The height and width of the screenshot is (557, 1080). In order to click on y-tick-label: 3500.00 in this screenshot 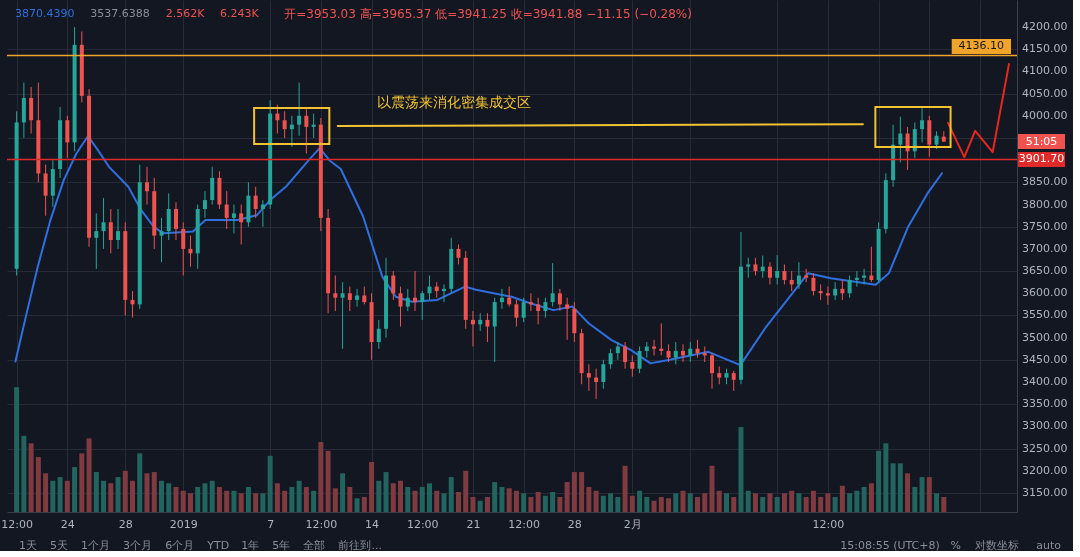, I will do `click(1045, 337)`.